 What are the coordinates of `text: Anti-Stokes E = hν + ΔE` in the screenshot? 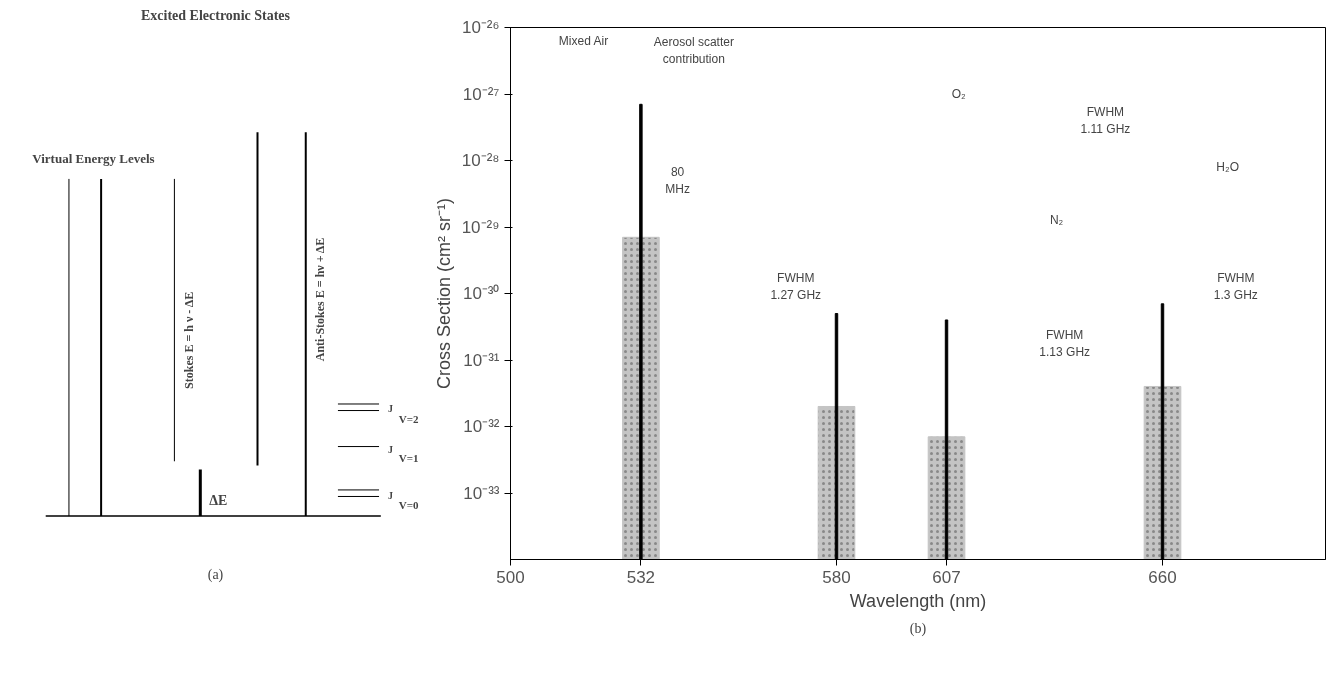 It's located at (320, 299).